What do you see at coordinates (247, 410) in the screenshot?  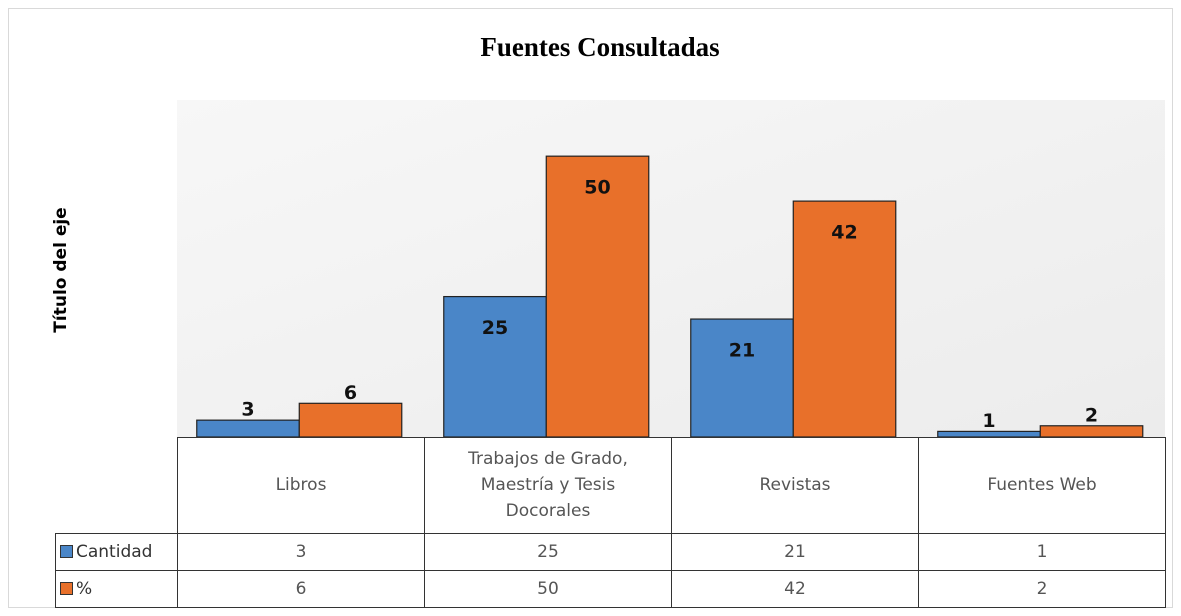 I see `data-label: 3` at bounding box center [247, 410].